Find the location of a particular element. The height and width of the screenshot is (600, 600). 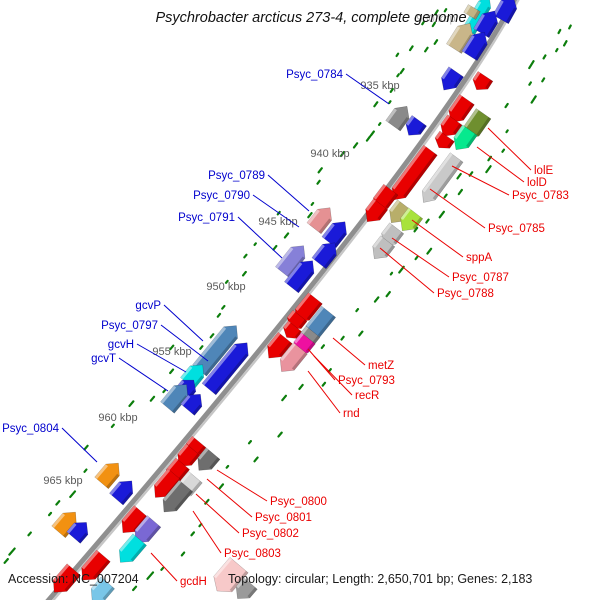

gene-label-lolD: lolD is located at coordinates (537, 183).